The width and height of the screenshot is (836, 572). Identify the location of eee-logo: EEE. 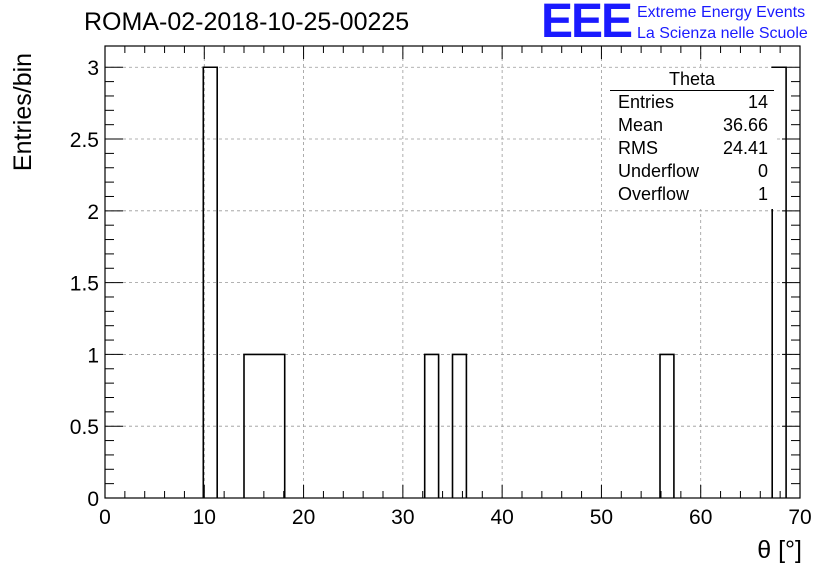
(587, 24).